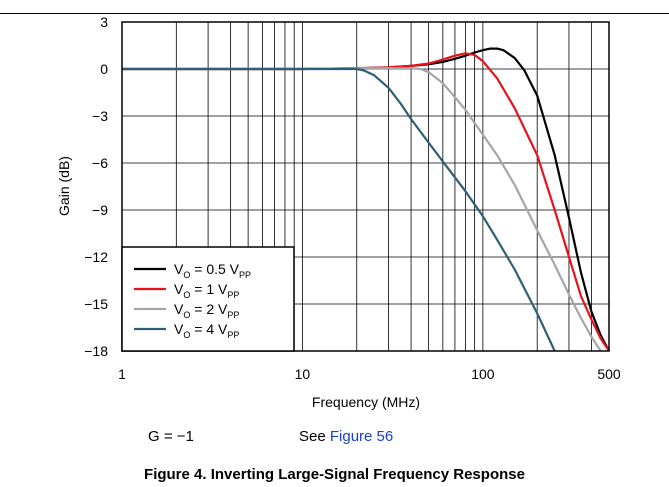  What do you see at coordinates (334, 13) in the screenshot?
I see `top-rule` at bounding box center [334, 13].